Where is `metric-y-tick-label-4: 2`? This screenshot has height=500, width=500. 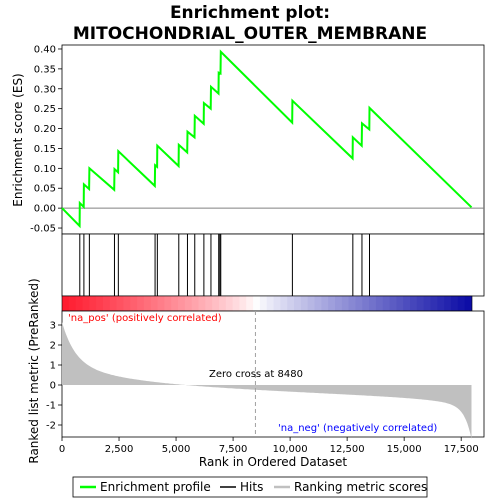
metric-y-tick-label-4: 2 is located at coordinates (53, 346).